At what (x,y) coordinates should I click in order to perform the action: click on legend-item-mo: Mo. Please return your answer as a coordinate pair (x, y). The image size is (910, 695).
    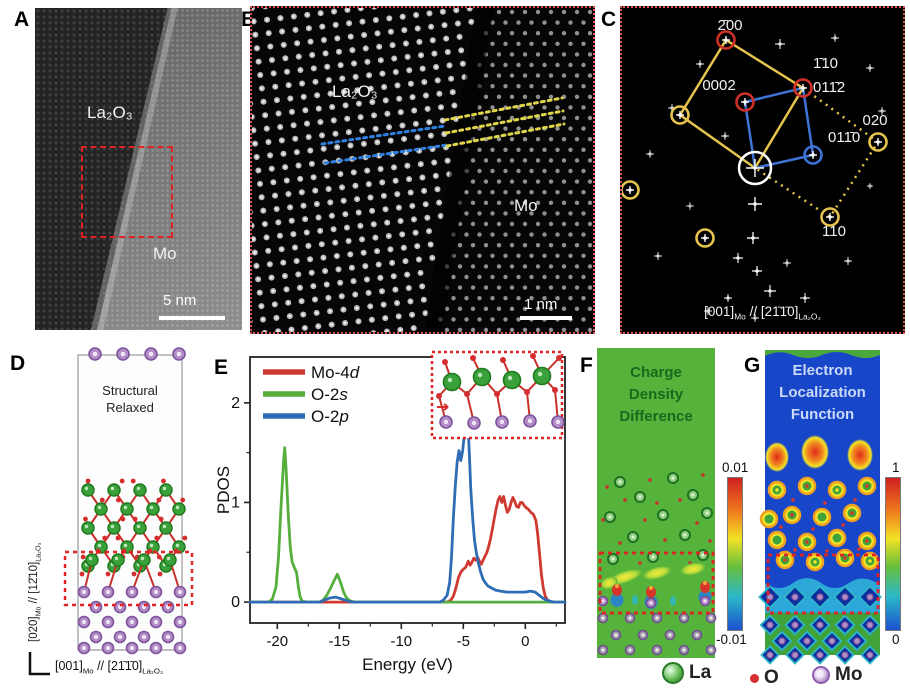
    Looking at the image, I should click on (837, 675).